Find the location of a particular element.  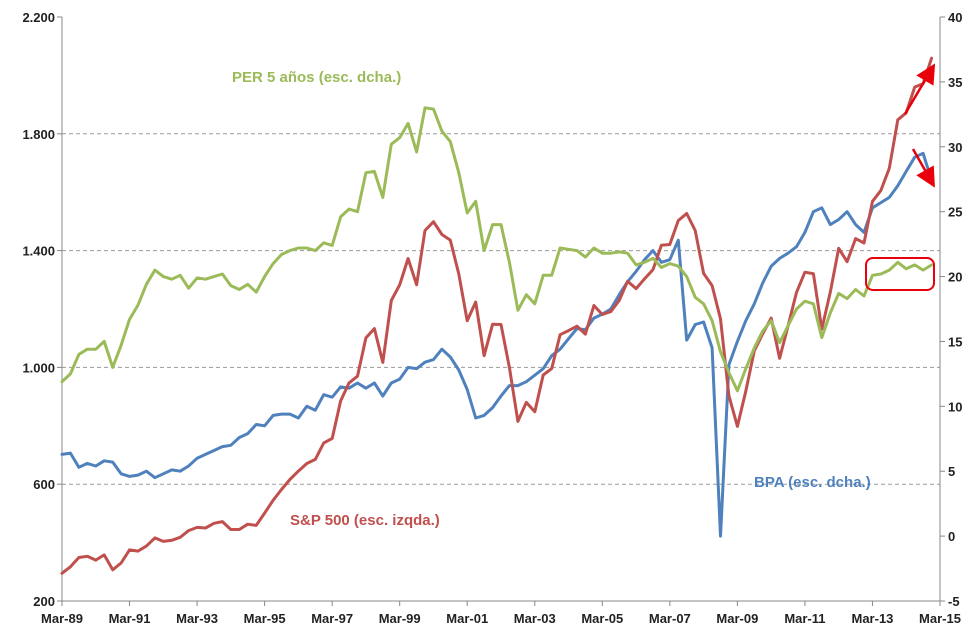

left-tick-label: 600 is located at coordinates (44, 484).